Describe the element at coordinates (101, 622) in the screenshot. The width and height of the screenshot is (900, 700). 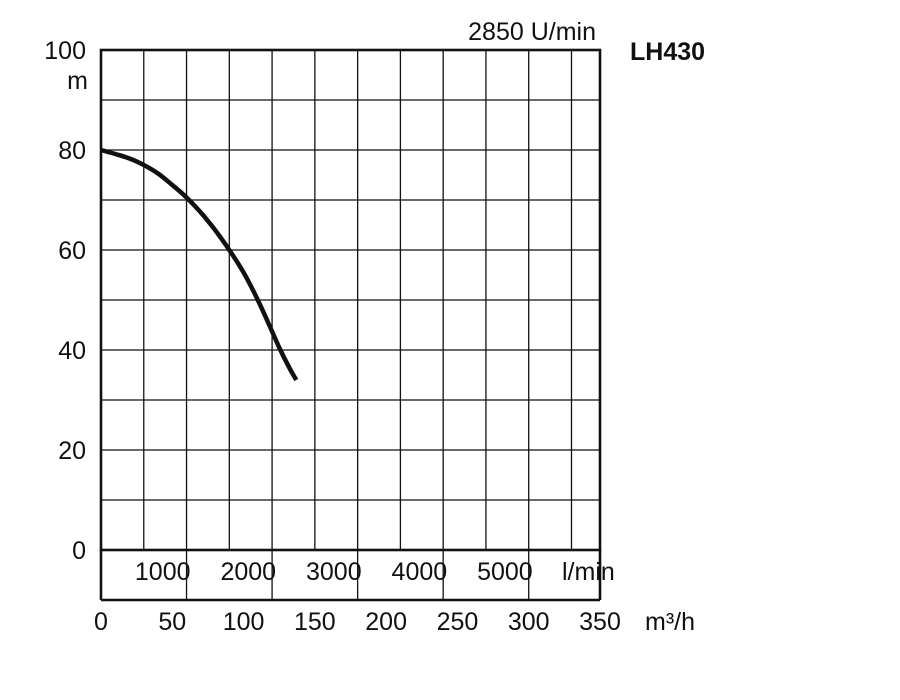
I see `x-tick-label-m3h: 0` at that location.